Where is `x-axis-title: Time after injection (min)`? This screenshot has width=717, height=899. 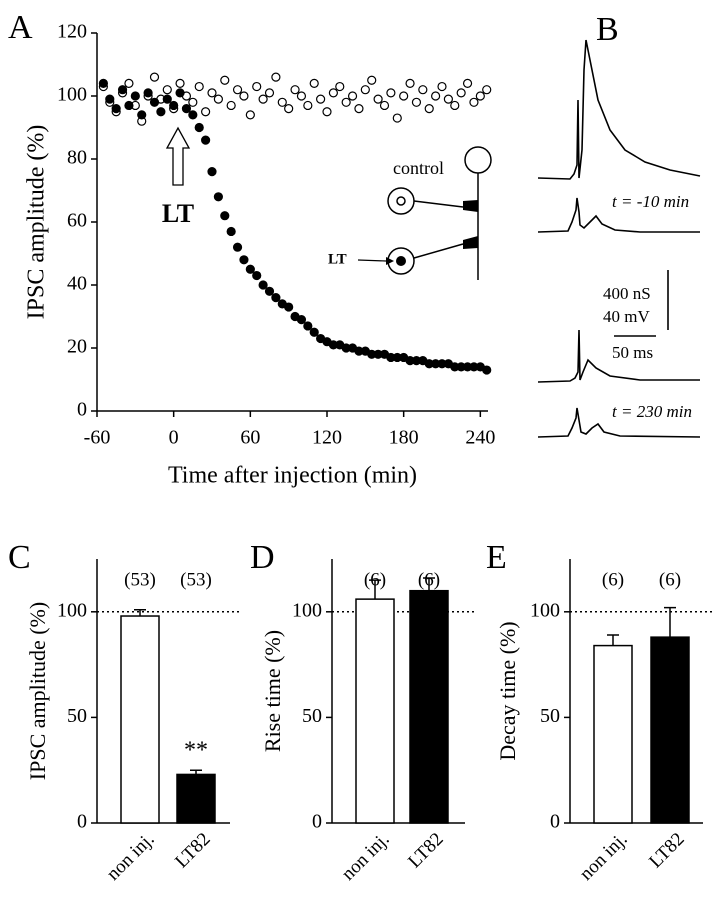 x-axis-title: Time after injection (min) is located at coordinates (292, 476).